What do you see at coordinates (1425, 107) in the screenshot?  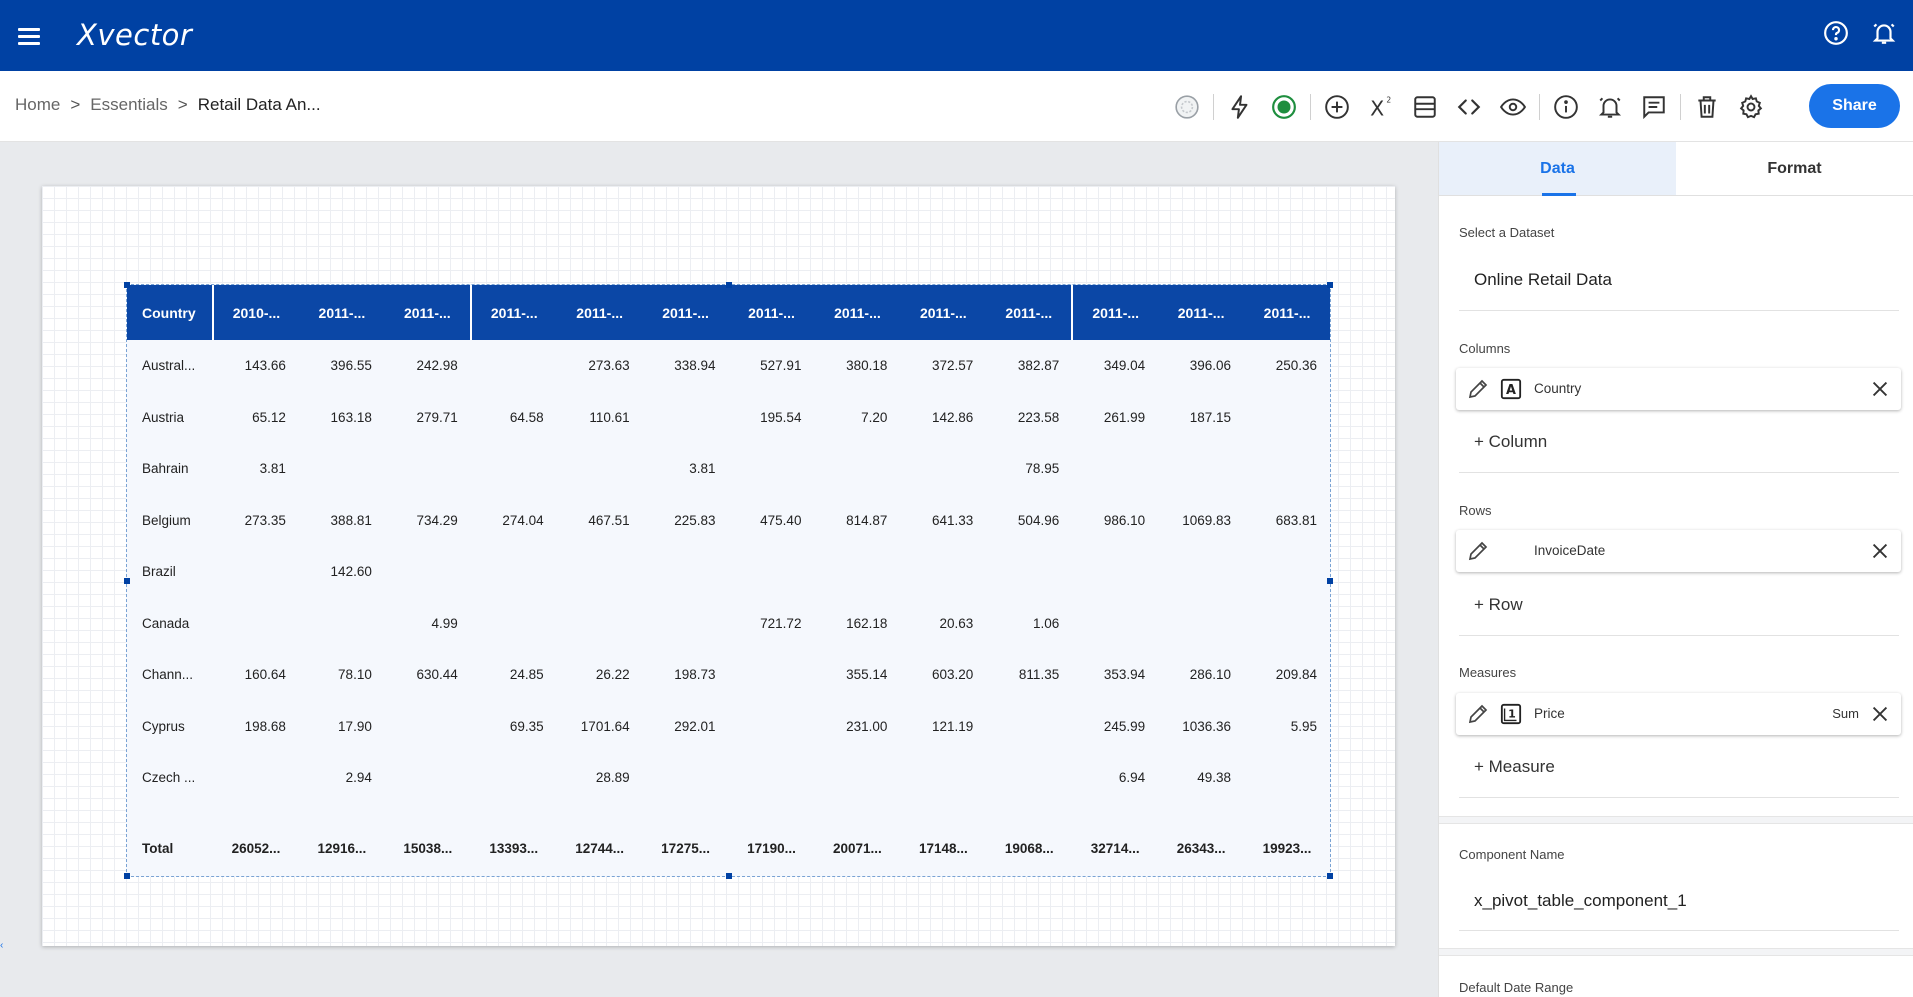 I see `layout-button` at bounding box center [1425, 107].